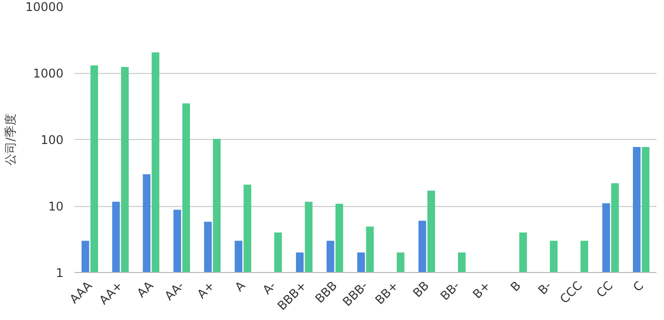 Image resolution: width=664 pixels, height=320 pixels. What do you see at coordinates (421, 289) in the screenshot?
I see `x-tick-label: BB` at bounding box center [421, 289].